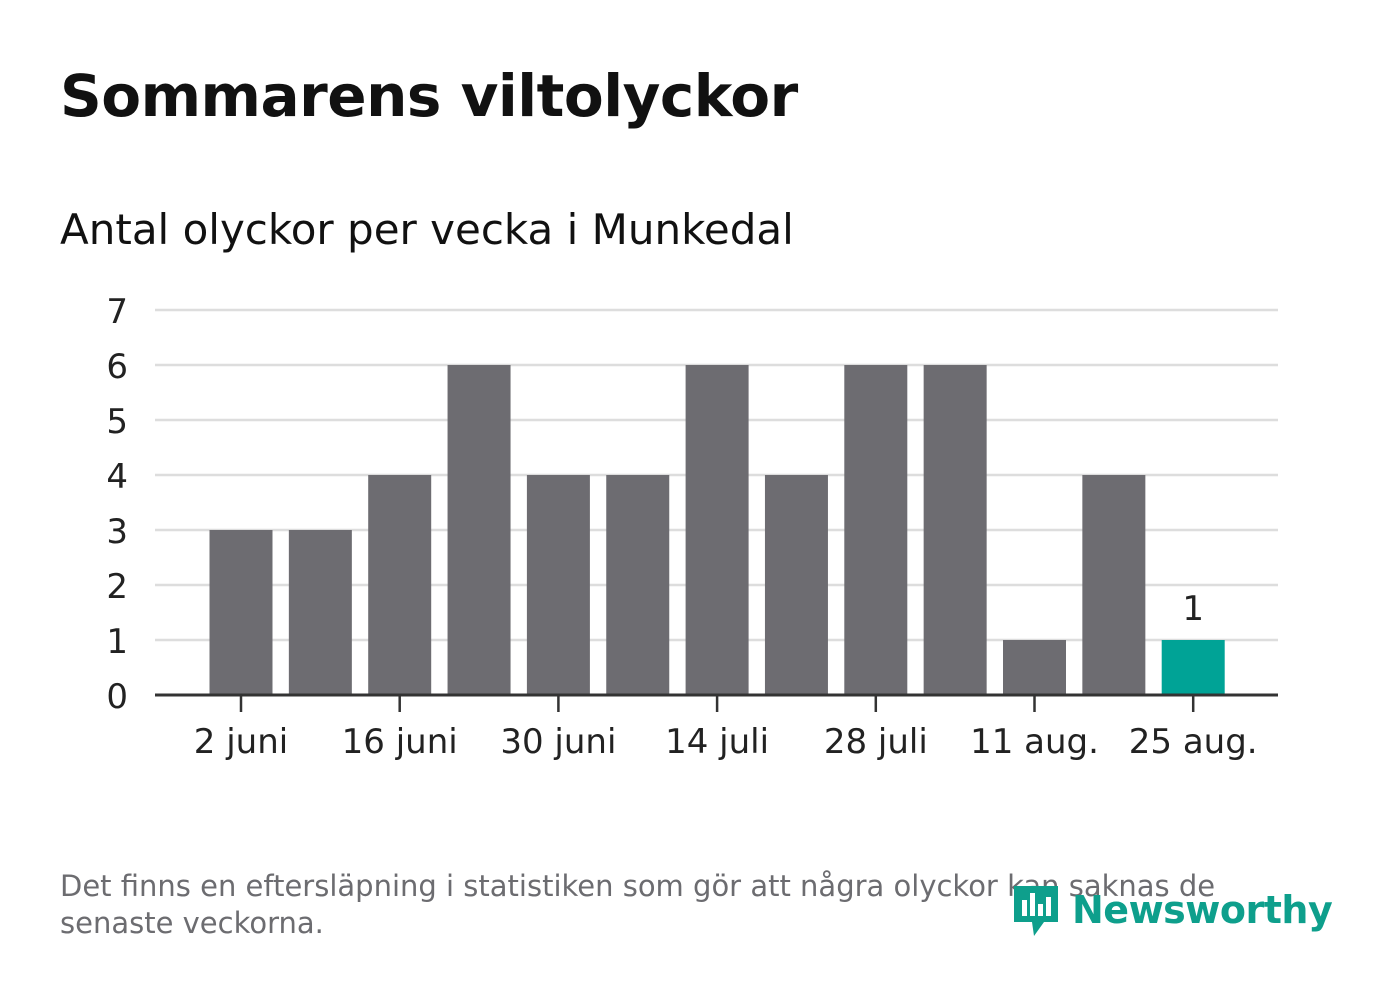 The width and height of the screenshot is (1382, 999). Describe the element at coordinates (1193, 609) in the screenshot. I see `data-label: 1` at that location.